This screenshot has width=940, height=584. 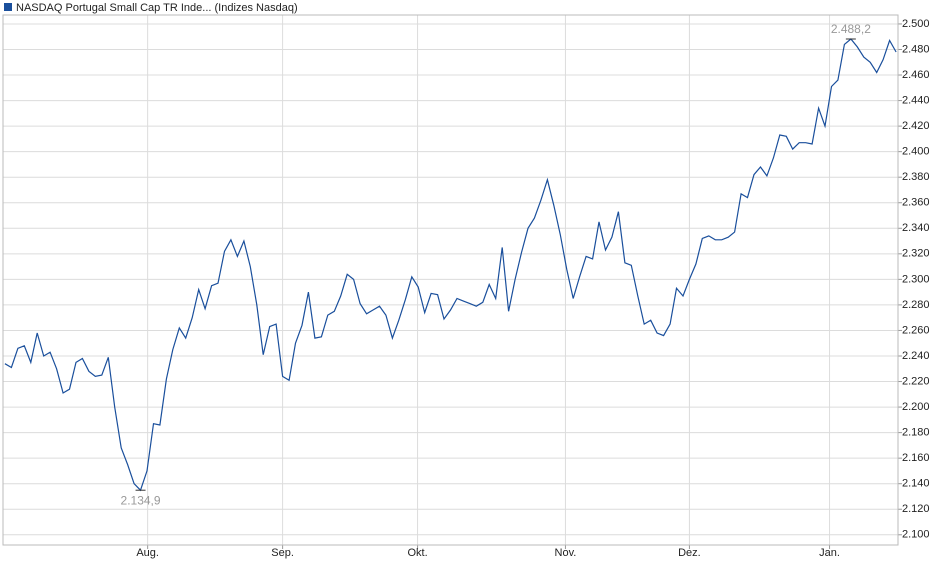 What do you see at coordinates (141, 500) in the screenshot?
I see `annotation: 2.134,9` at bounding box center [141, 500].